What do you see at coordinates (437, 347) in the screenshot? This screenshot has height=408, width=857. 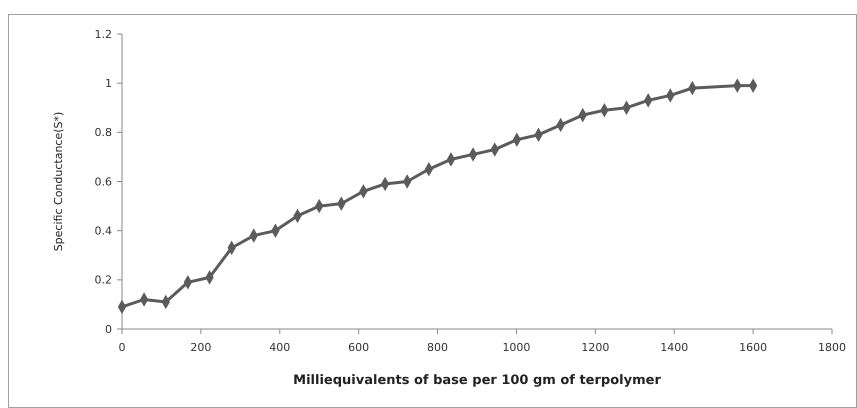 I see `x-tick-label: 800` at bounding box center [437, 347].